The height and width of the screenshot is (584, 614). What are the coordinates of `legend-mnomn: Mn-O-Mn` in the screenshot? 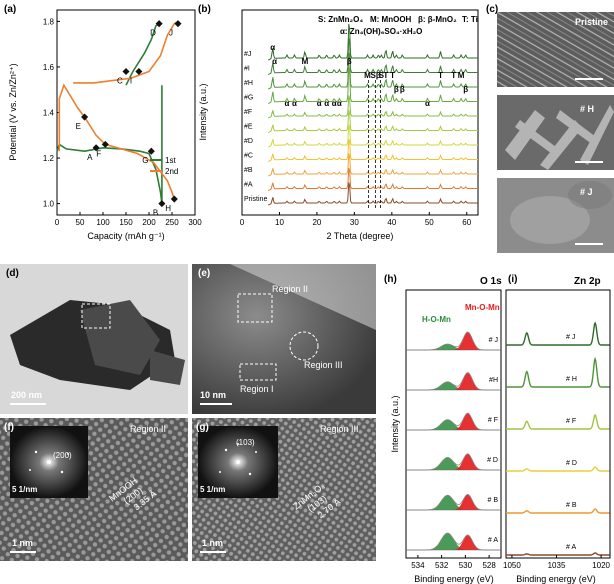 It's located at (482, 307).